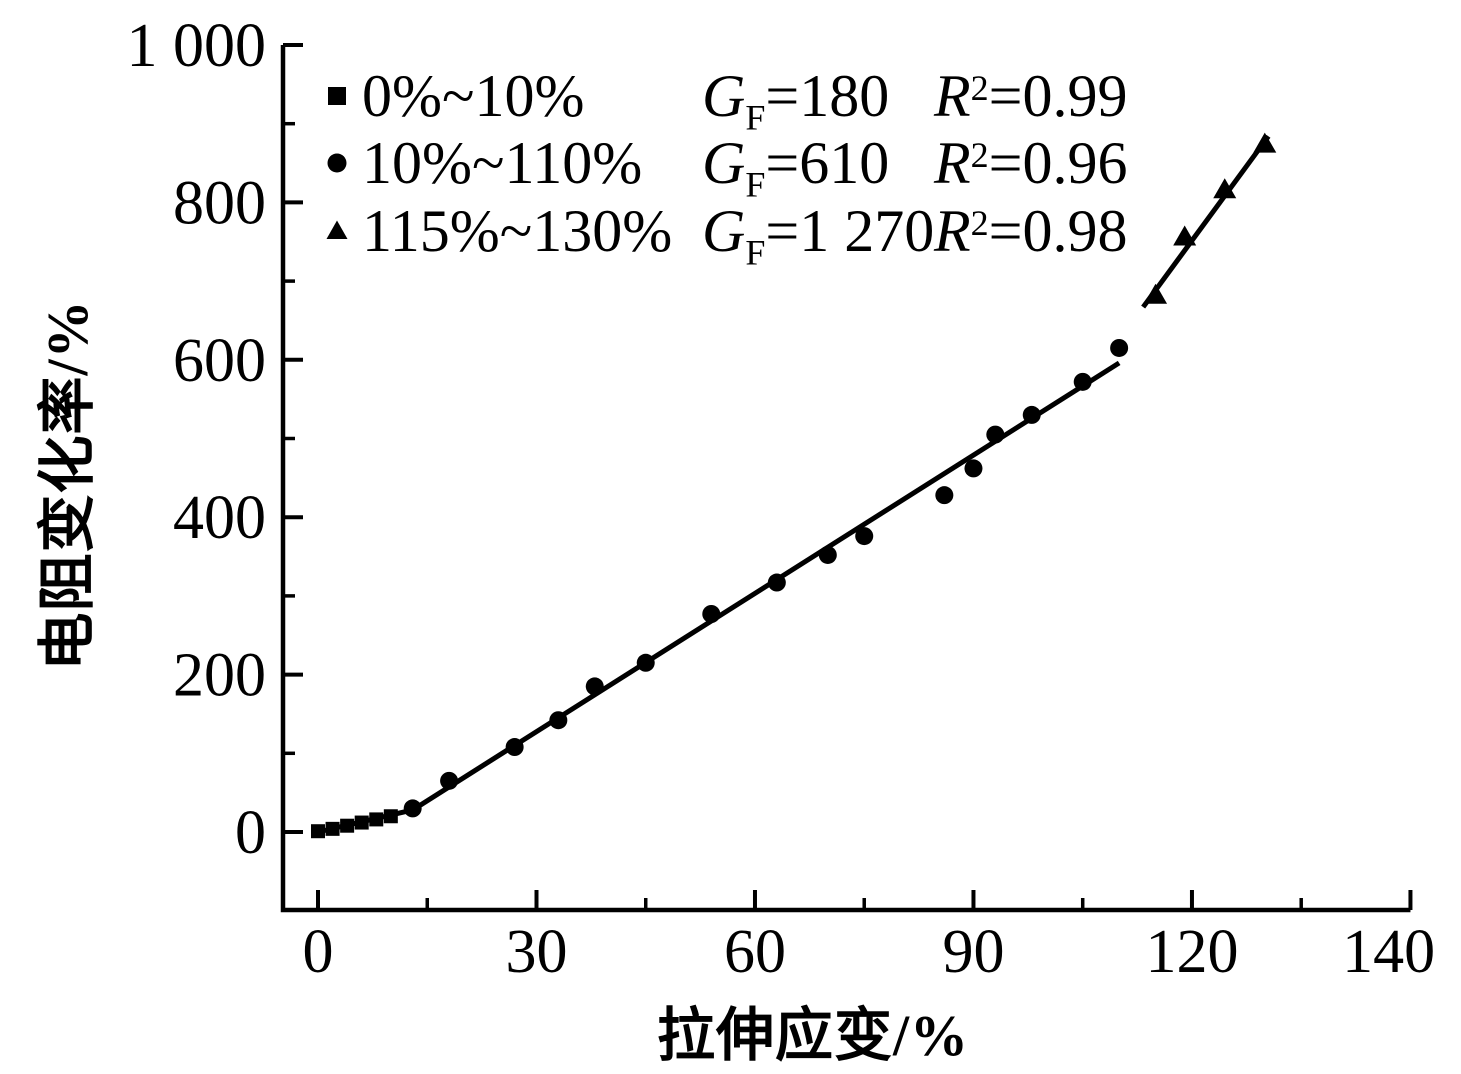  What do you see at coordinates (517, 230) in the screenshot?
I see `legend-range-label: 115%~130%` at bounding box center [517, 230].